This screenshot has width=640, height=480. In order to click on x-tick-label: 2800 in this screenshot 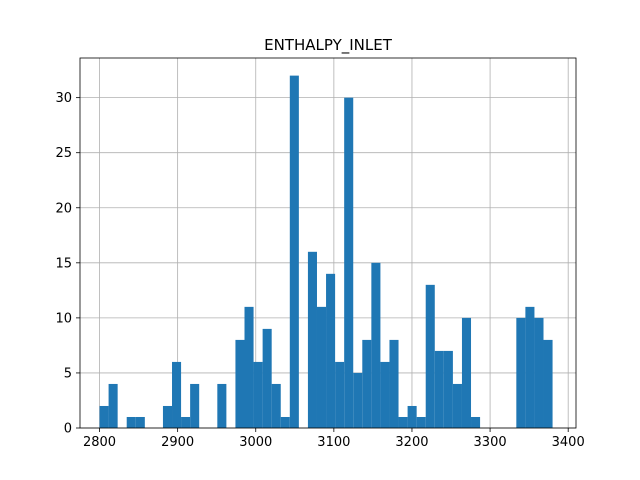, I will do `click(99, 442)`.